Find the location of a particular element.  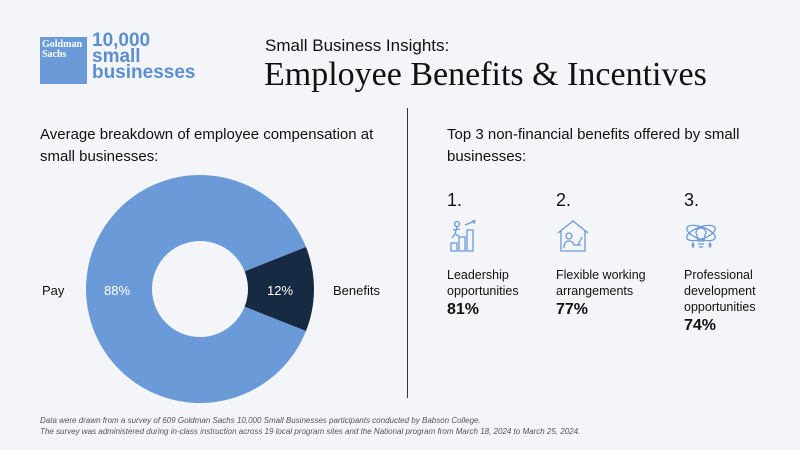

goldman-sachs-logo: Goldman Sachs is located at coordinates (63, 60).